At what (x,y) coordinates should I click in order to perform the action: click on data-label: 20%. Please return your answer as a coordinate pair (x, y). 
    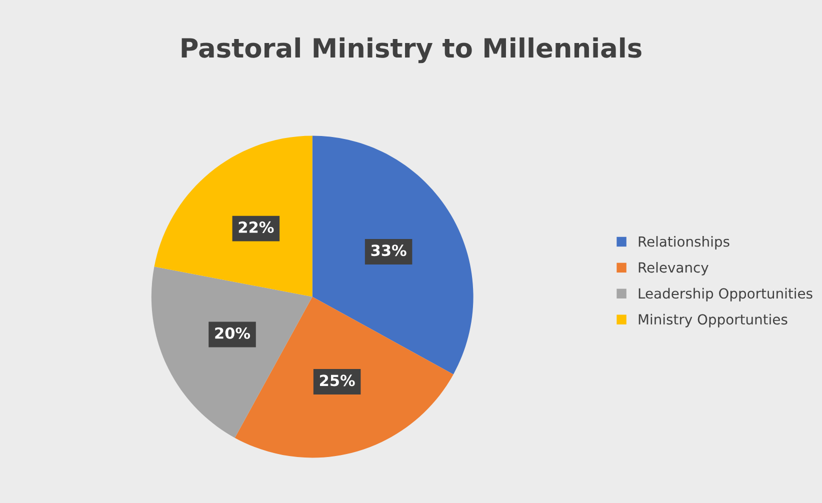
    Looking at the image, I should click on (232, 333).